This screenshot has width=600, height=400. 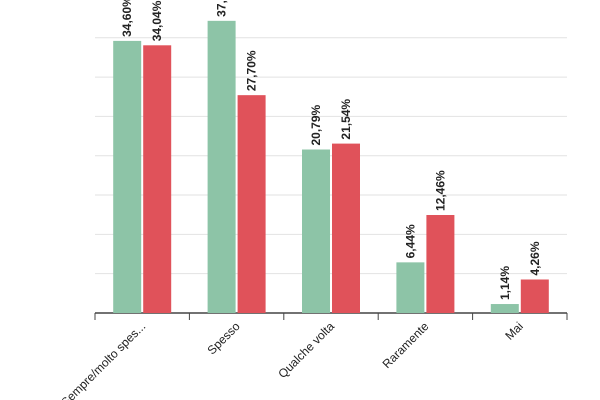 What do you see at coordinates (252, 70) in the screenshot?
I see `value-label: 27,70%` at bounding box center [252, 70].